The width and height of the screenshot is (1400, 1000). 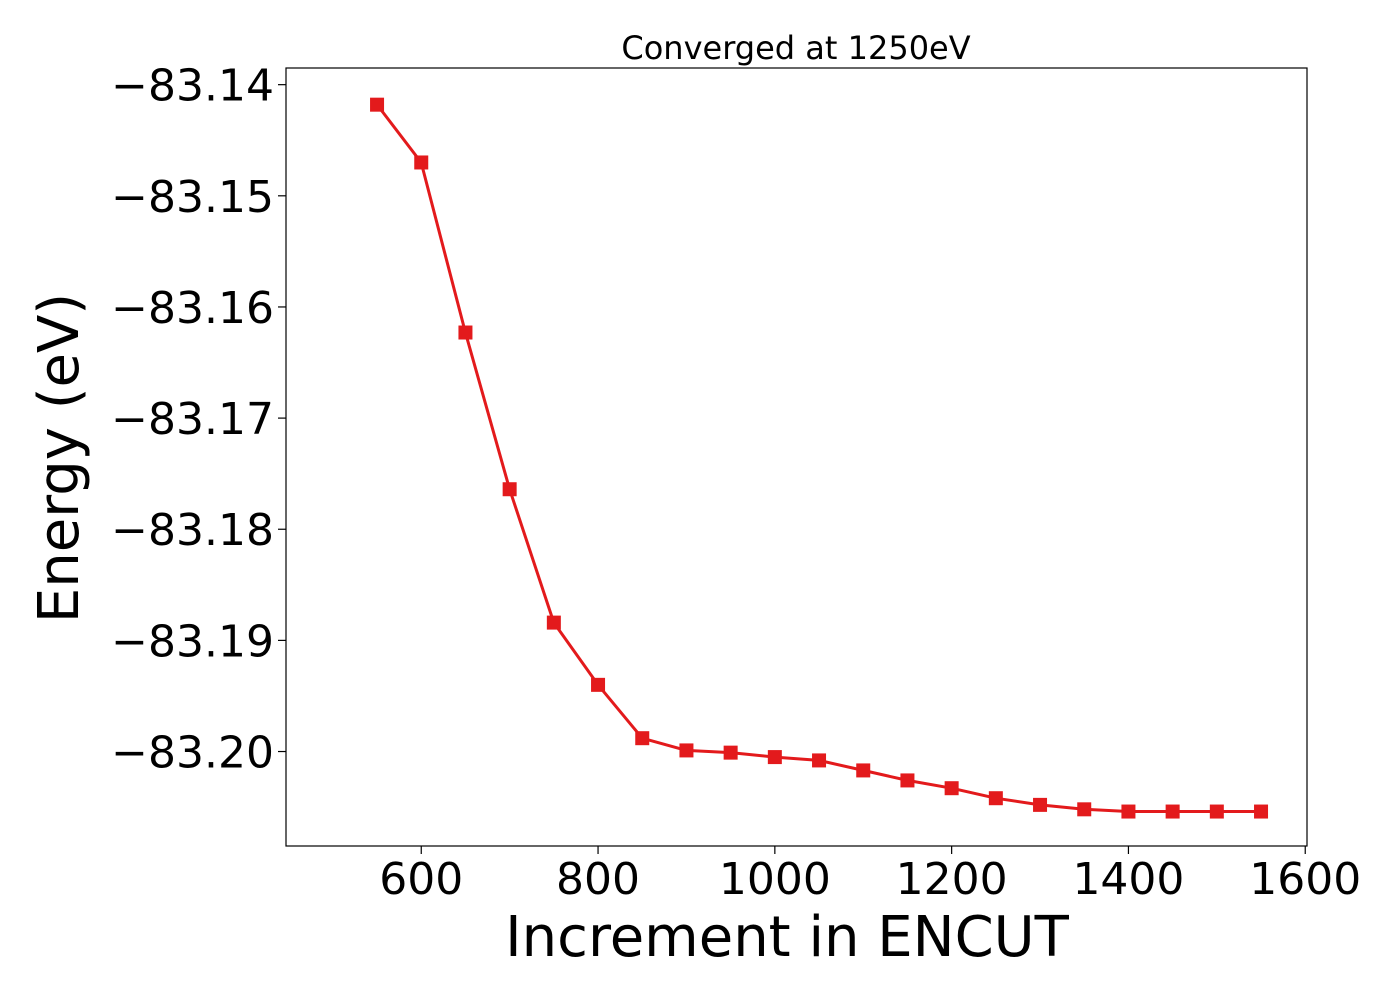 What do you see at coordinates (192, 419) in the screenshot?
I see `y-tick-label: −83.17` at bounding box center [192, 419].